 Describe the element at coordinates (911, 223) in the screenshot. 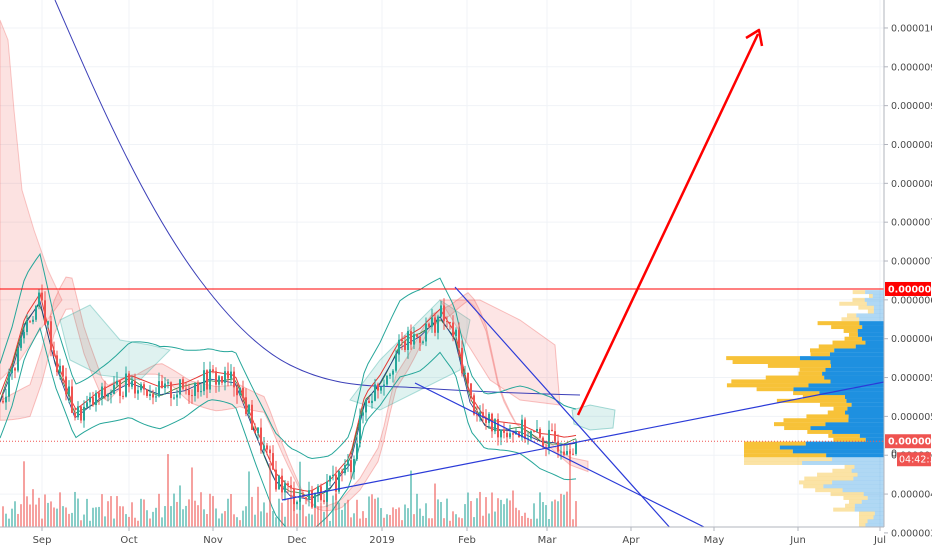

I see `price-tick-label: 0.00000750` at that location.